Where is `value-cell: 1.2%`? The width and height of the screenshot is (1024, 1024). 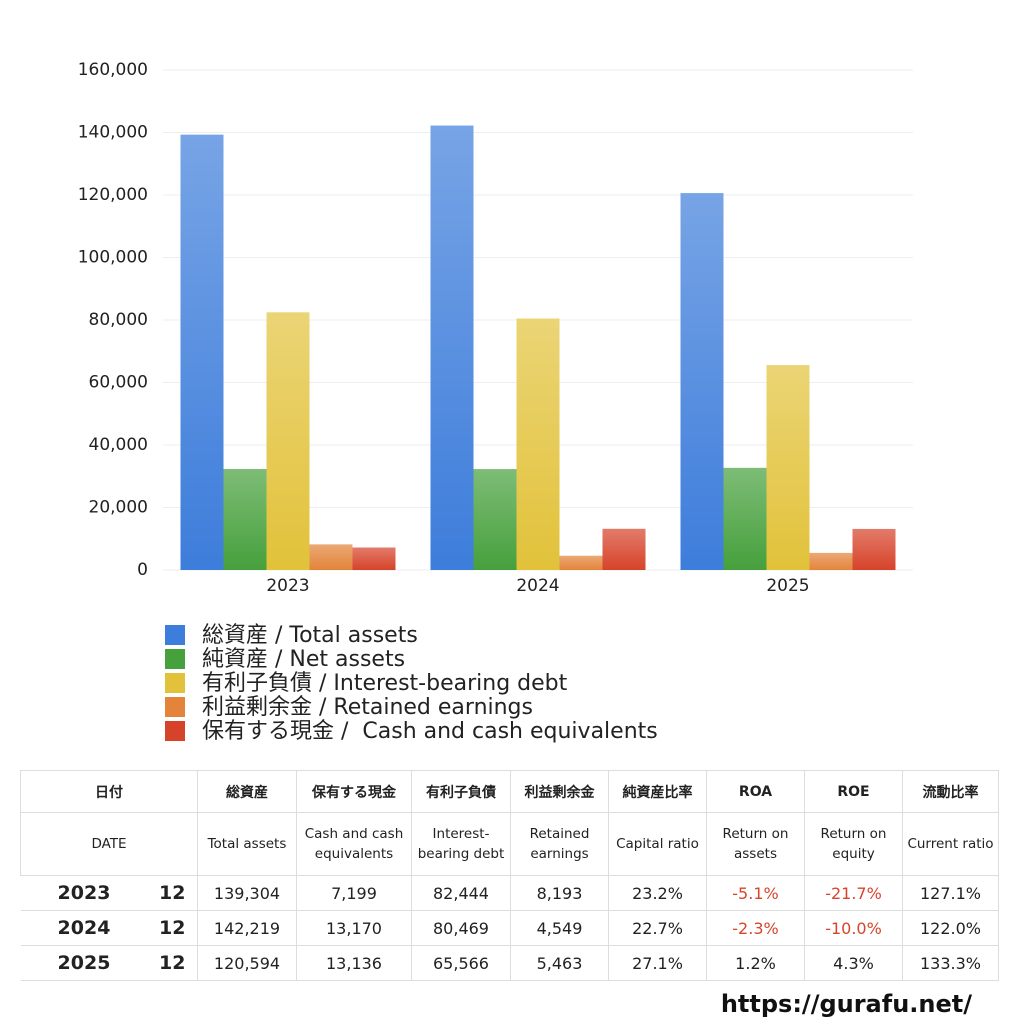
value-cell: 1.2% is located at coordinates (755, 963).